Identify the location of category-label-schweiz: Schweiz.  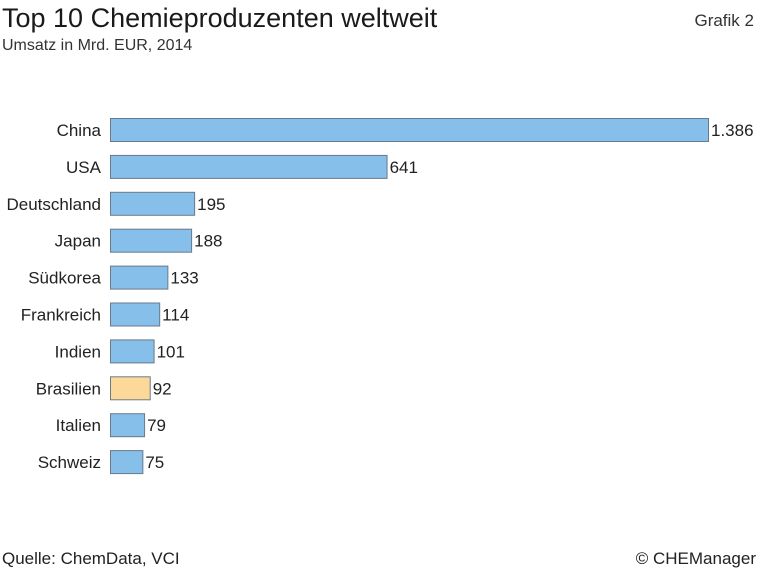
(69, 462).